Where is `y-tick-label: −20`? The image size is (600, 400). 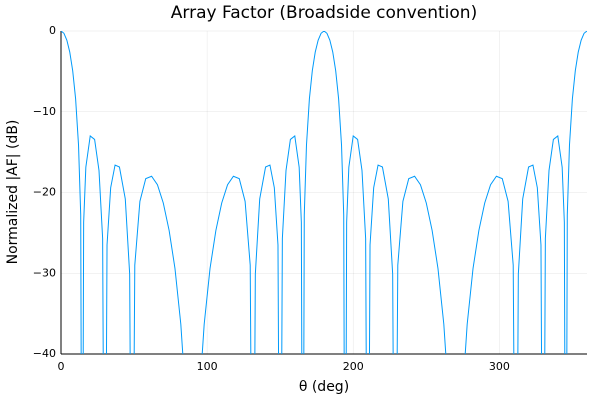 y-tick-label: −20 is located at coordinates (44, 192).